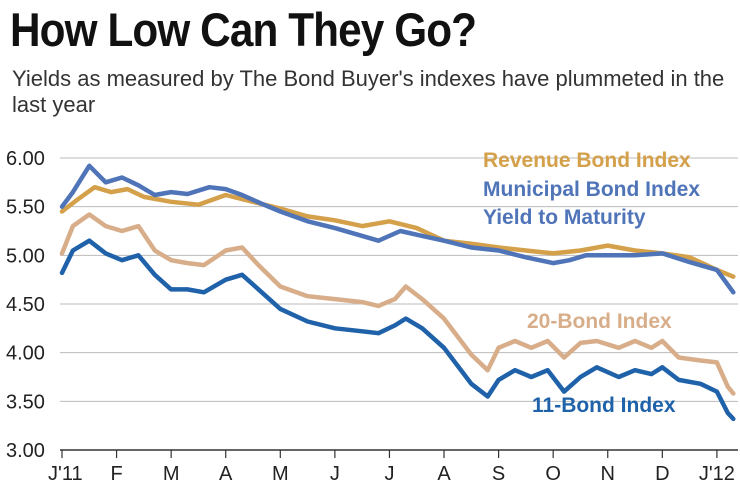  What do you see at coordinates (662, 474) in the screenshot?
I see `x-tick-label: D` at bounding box center [662, 474].